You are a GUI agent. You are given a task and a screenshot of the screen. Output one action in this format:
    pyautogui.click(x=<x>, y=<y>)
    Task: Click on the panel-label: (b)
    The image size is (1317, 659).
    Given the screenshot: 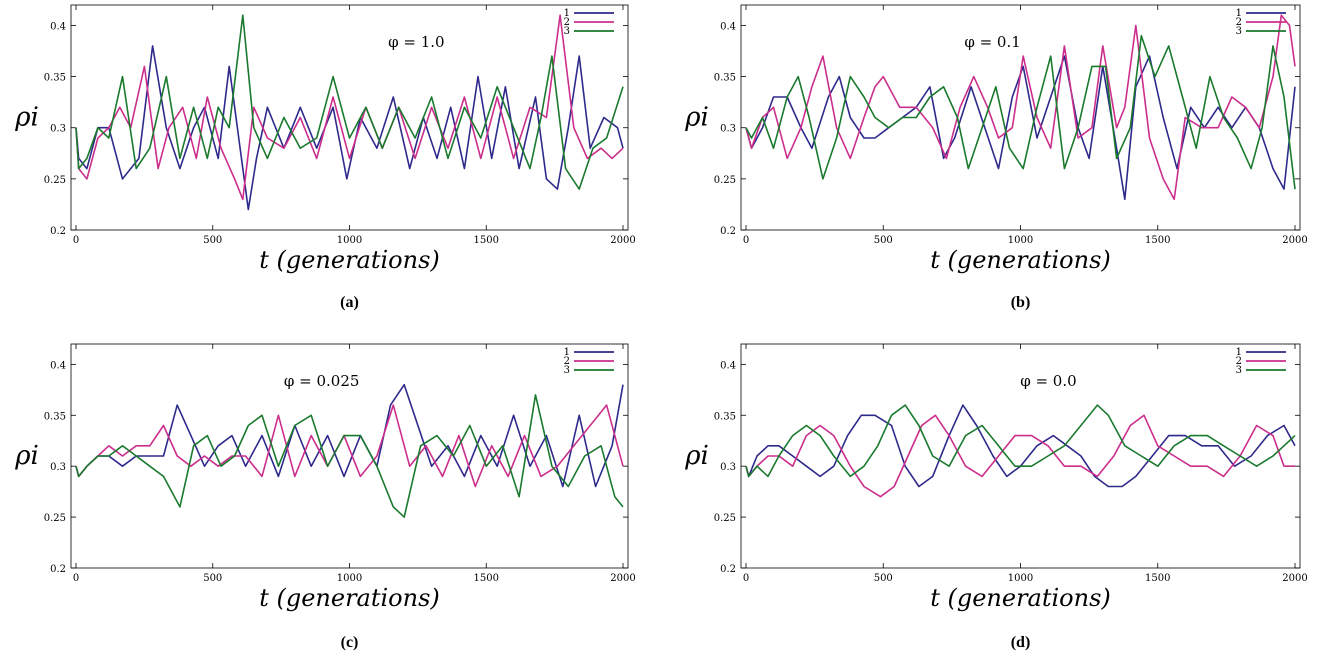 What is the action you would take?
    pyautogui.click(x=1021, y=302)
    